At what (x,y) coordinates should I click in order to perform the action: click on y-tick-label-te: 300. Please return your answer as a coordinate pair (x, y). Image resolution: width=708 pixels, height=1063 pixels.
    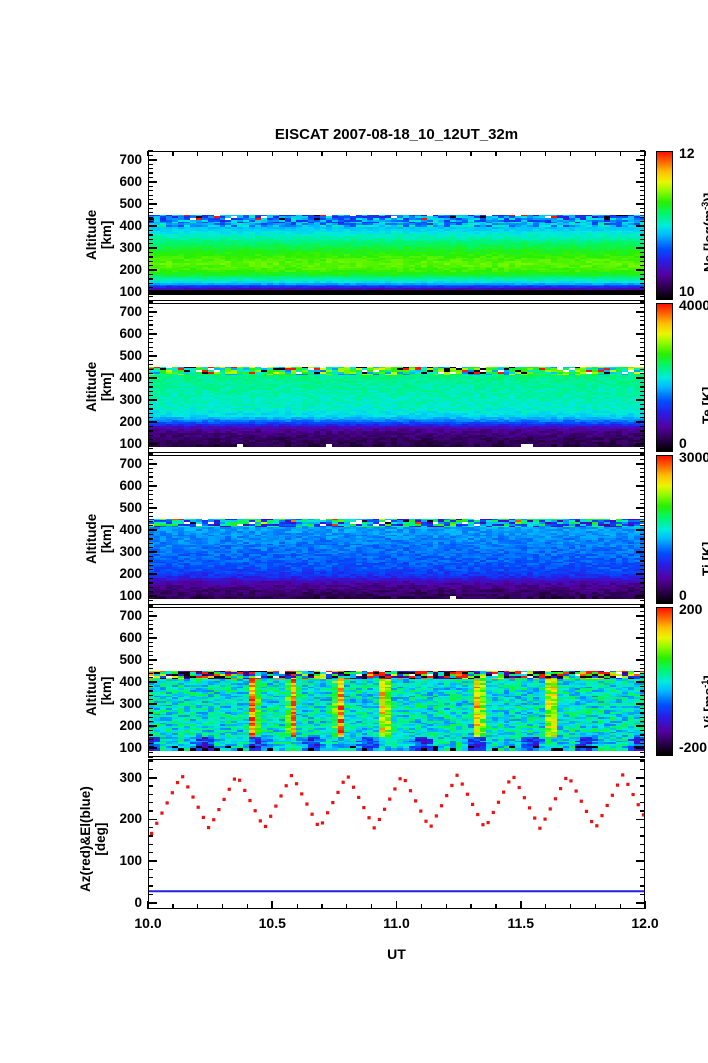
    Looking at the image, I should click on (130, 400).